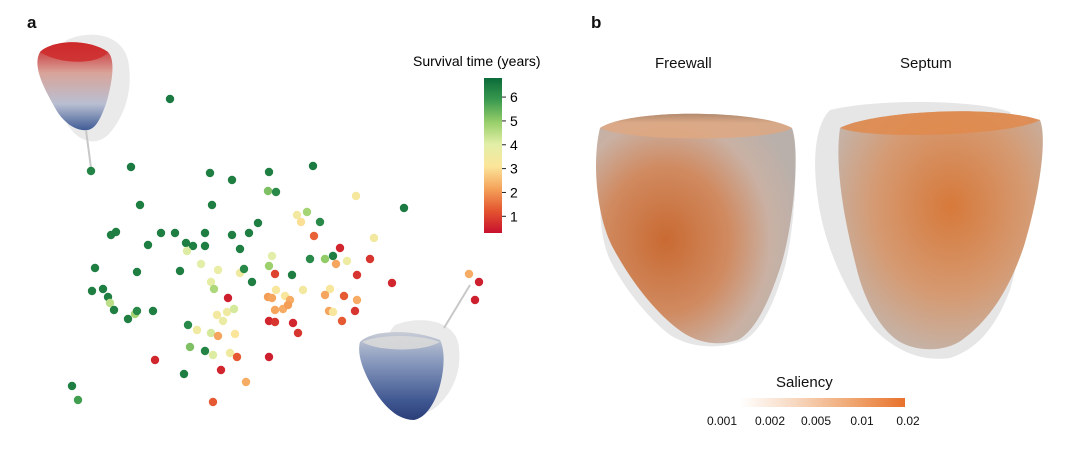  Describe the element at coordinates (477, 143) in the screenshot. I see `survival-colorbar: 1 2 3 4 5 6 Survival time (years)` at that location.